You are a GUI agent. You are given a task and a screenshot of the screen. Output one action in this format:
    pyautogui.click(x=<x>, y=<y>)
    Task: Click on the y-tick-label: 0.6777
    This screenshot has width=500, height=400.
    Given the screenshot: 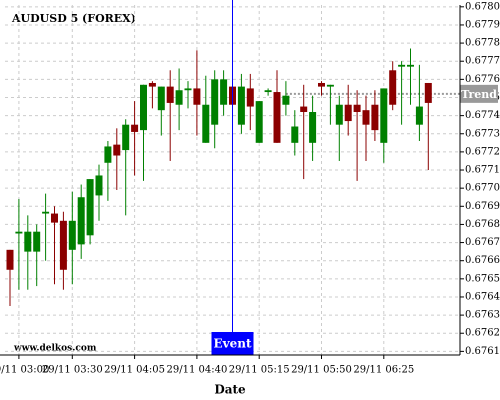 What is the action you would take?
    pyautogui.click(x=482, y=61)
    